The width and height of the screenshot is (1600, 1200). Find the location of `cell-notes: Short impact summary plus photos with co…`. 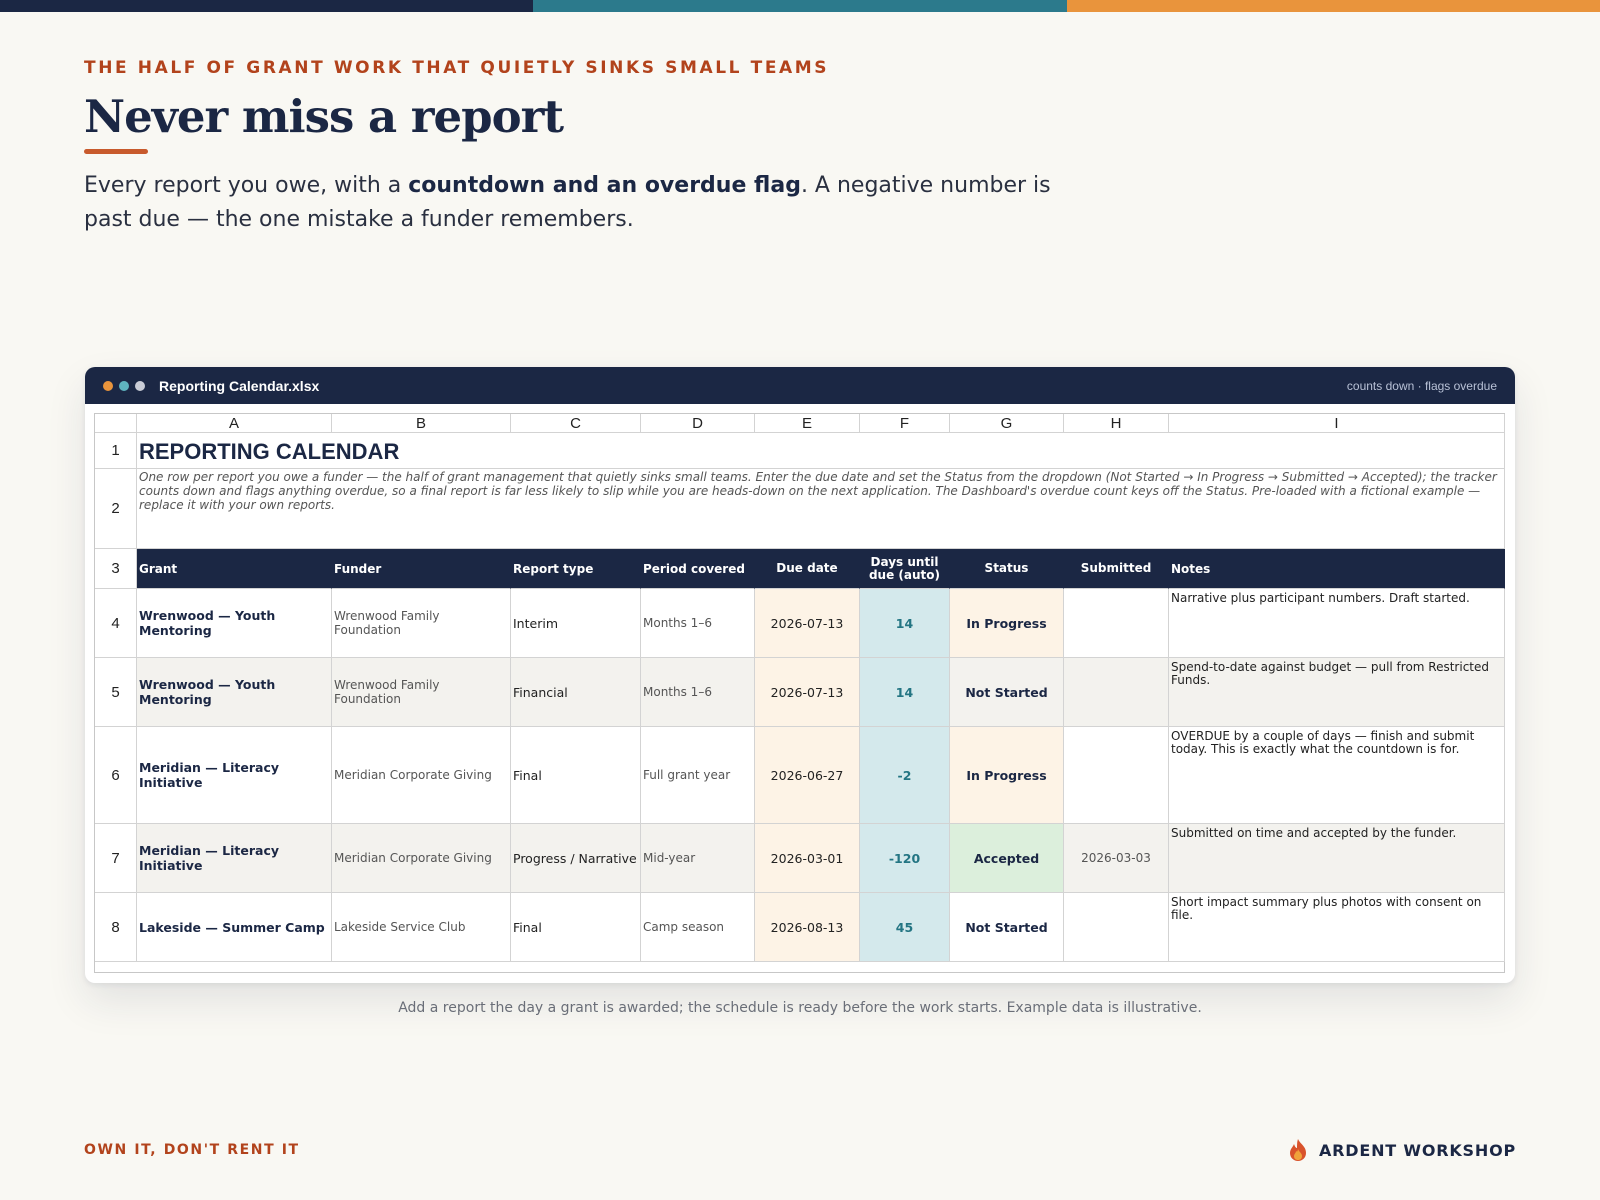

cell-notes: Short impact summary plus photos with co… is located at coordinates (1337, 927).